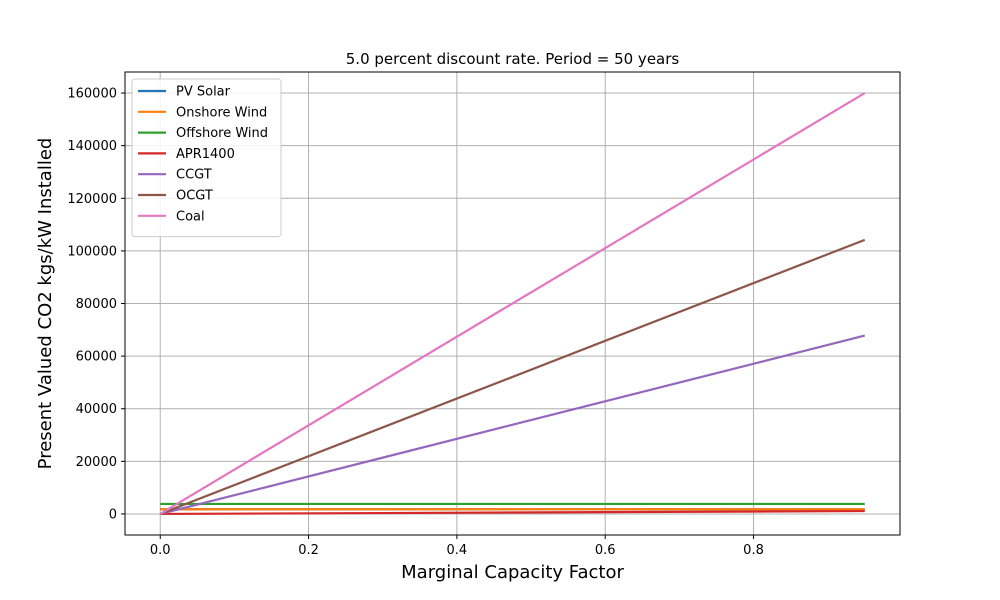 The width and height of the screenshot is (1000, 600). Describe the element at coordinates (308, 550) in the screenshot. I see `x-tick-label: 0.2` at that location.